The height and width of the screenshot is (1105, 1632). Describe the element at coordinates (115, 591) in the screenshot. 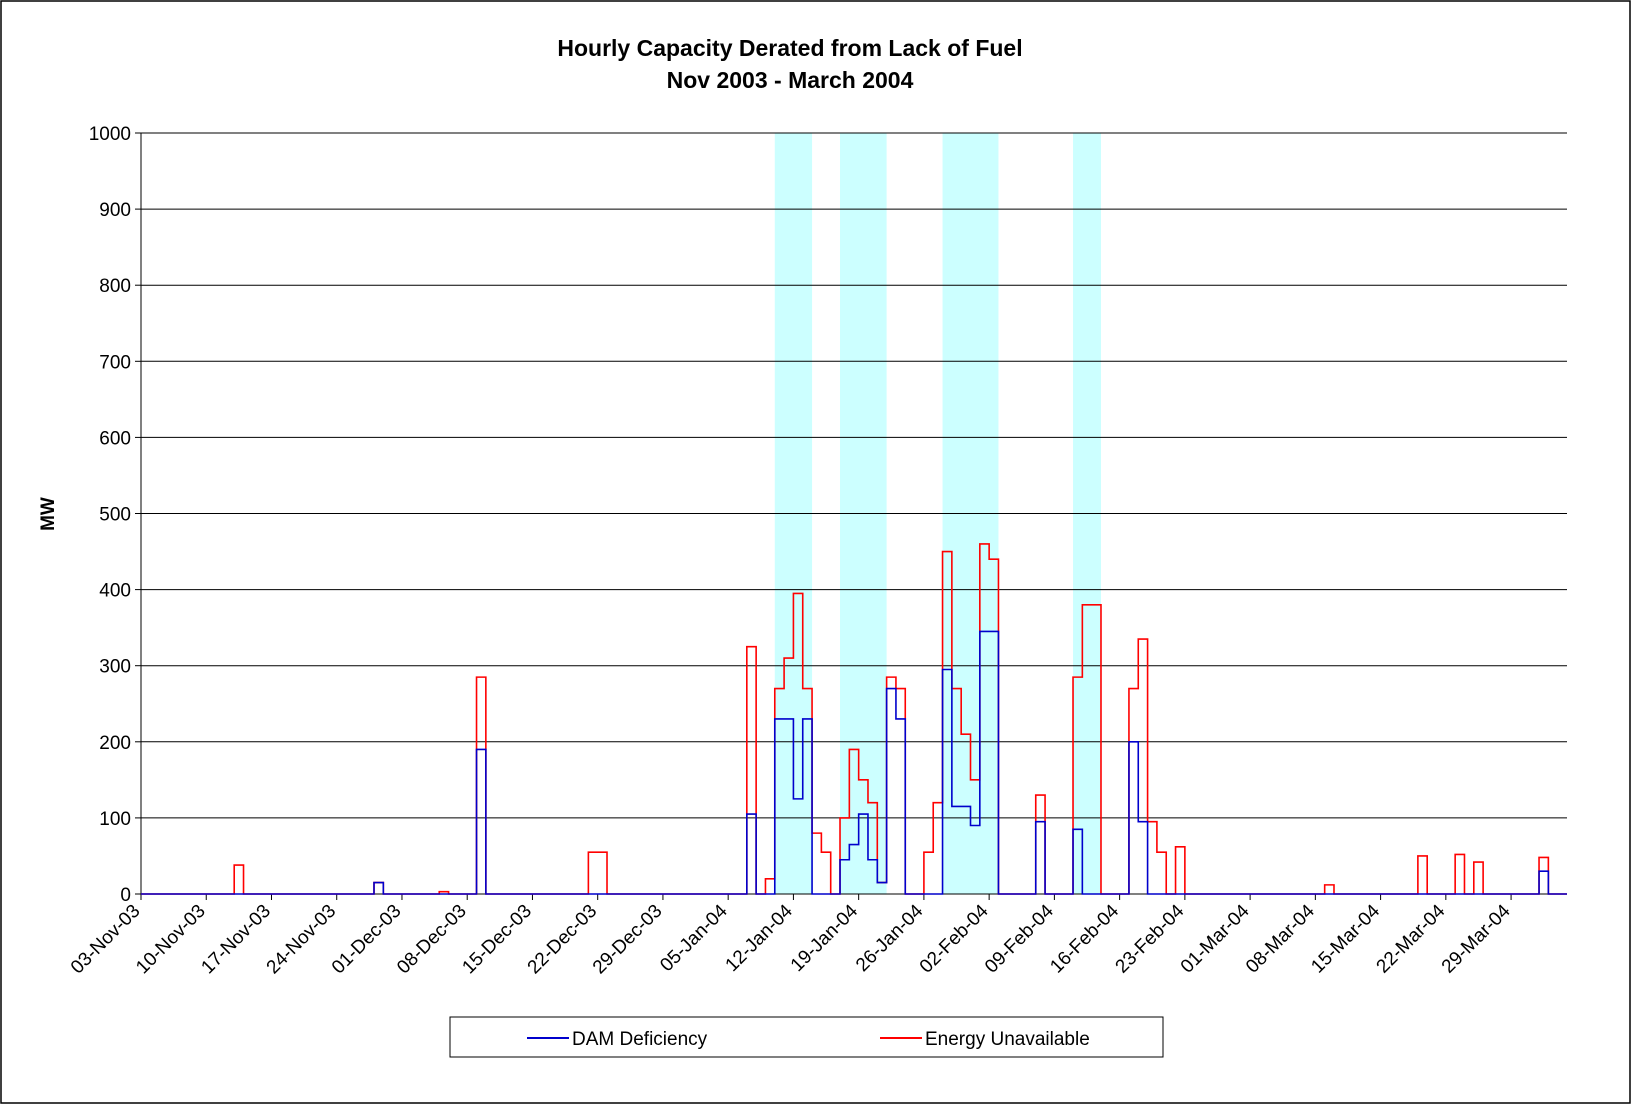

I see `y-tick-label: 400` at that location.